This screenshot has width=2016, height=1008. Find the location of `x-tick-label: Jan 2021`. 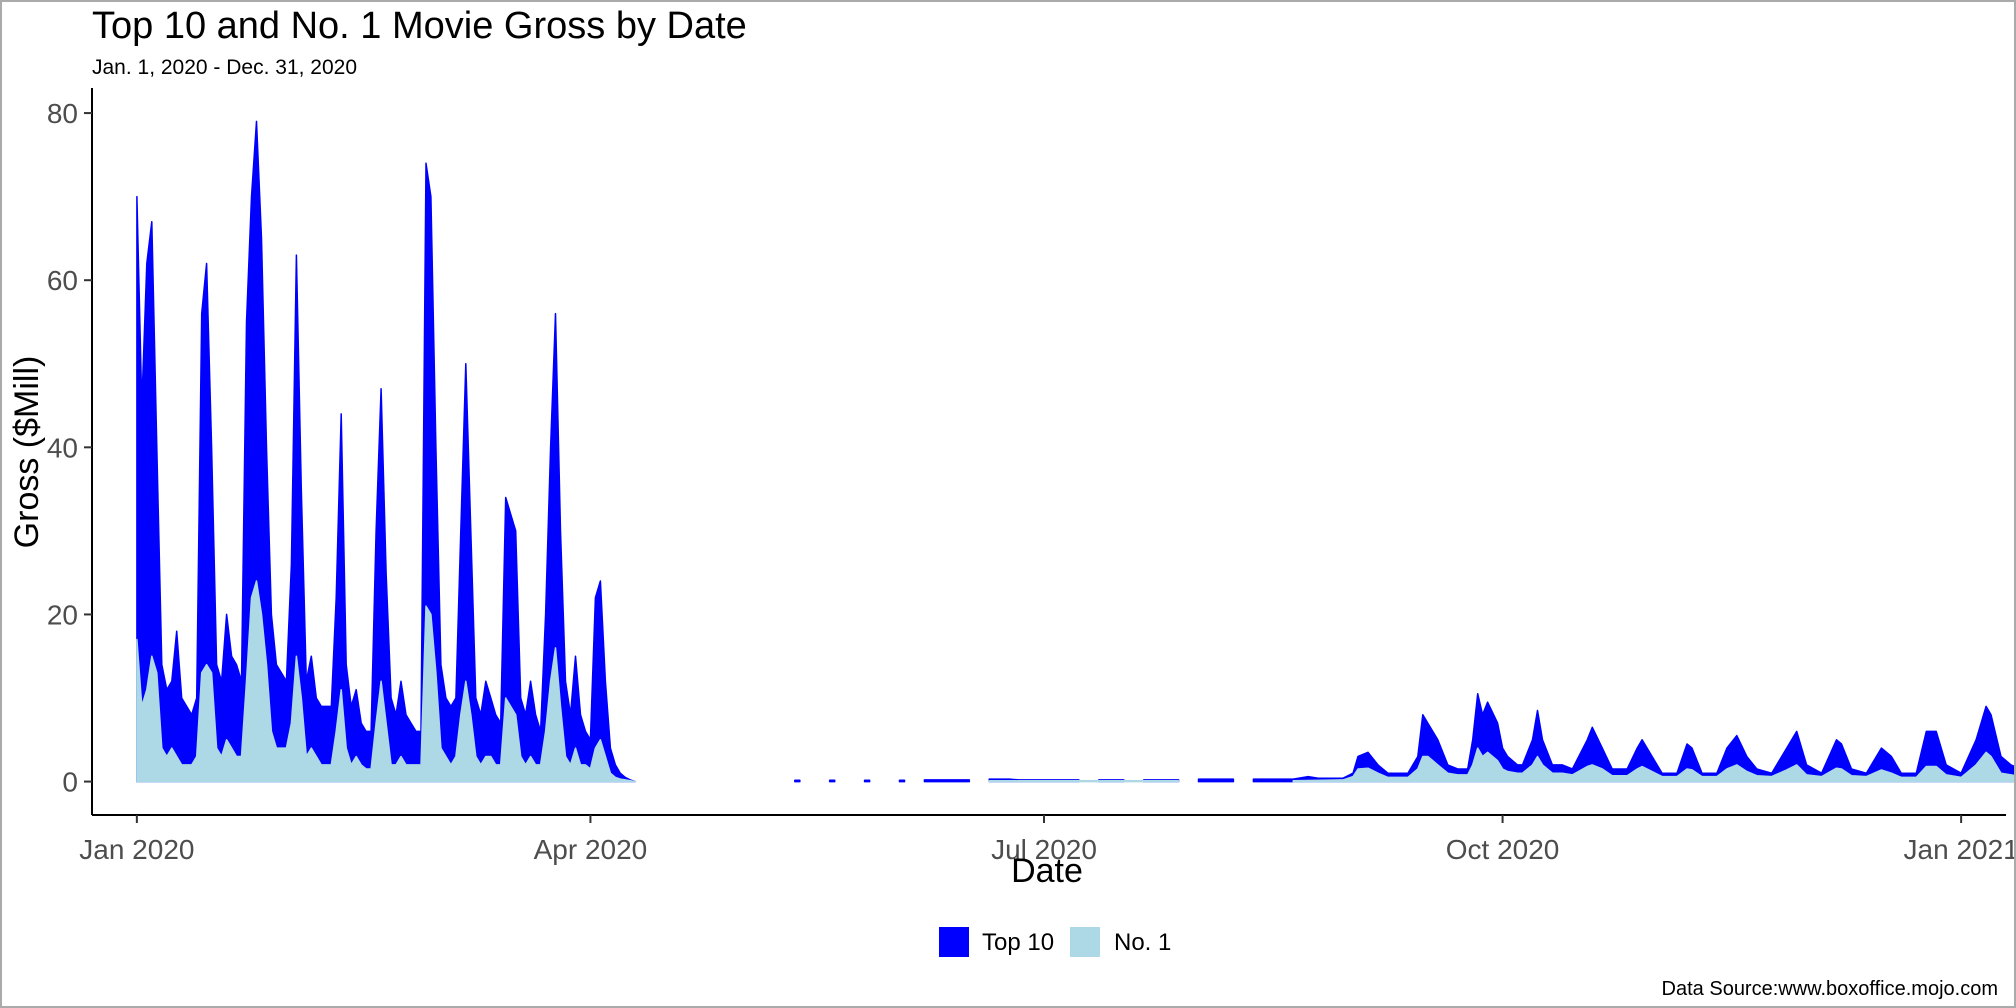

x-tick-label: Jan 2021 is located at coordinates (1959, 849).